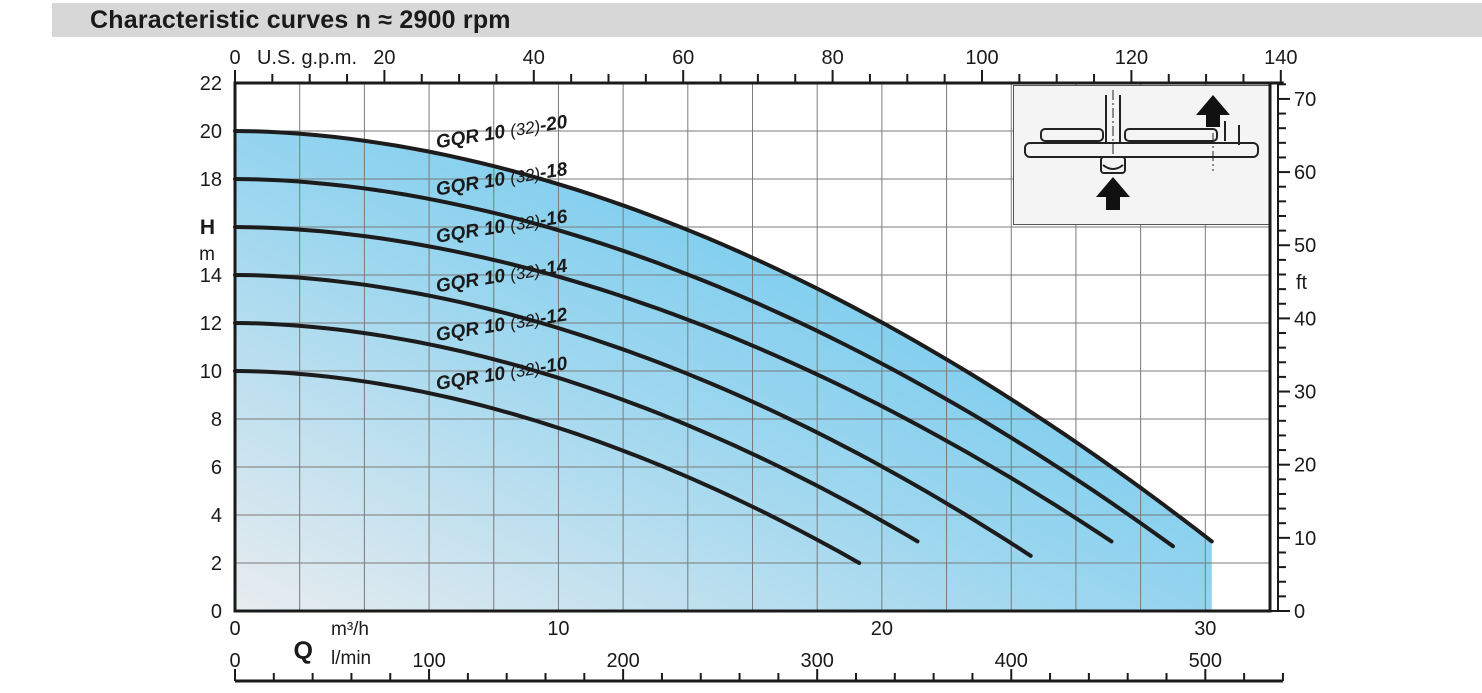  Describe the element at coordinates (832, 58) in the screenshot. I see `top-axis-tick-label: 80` at that location.